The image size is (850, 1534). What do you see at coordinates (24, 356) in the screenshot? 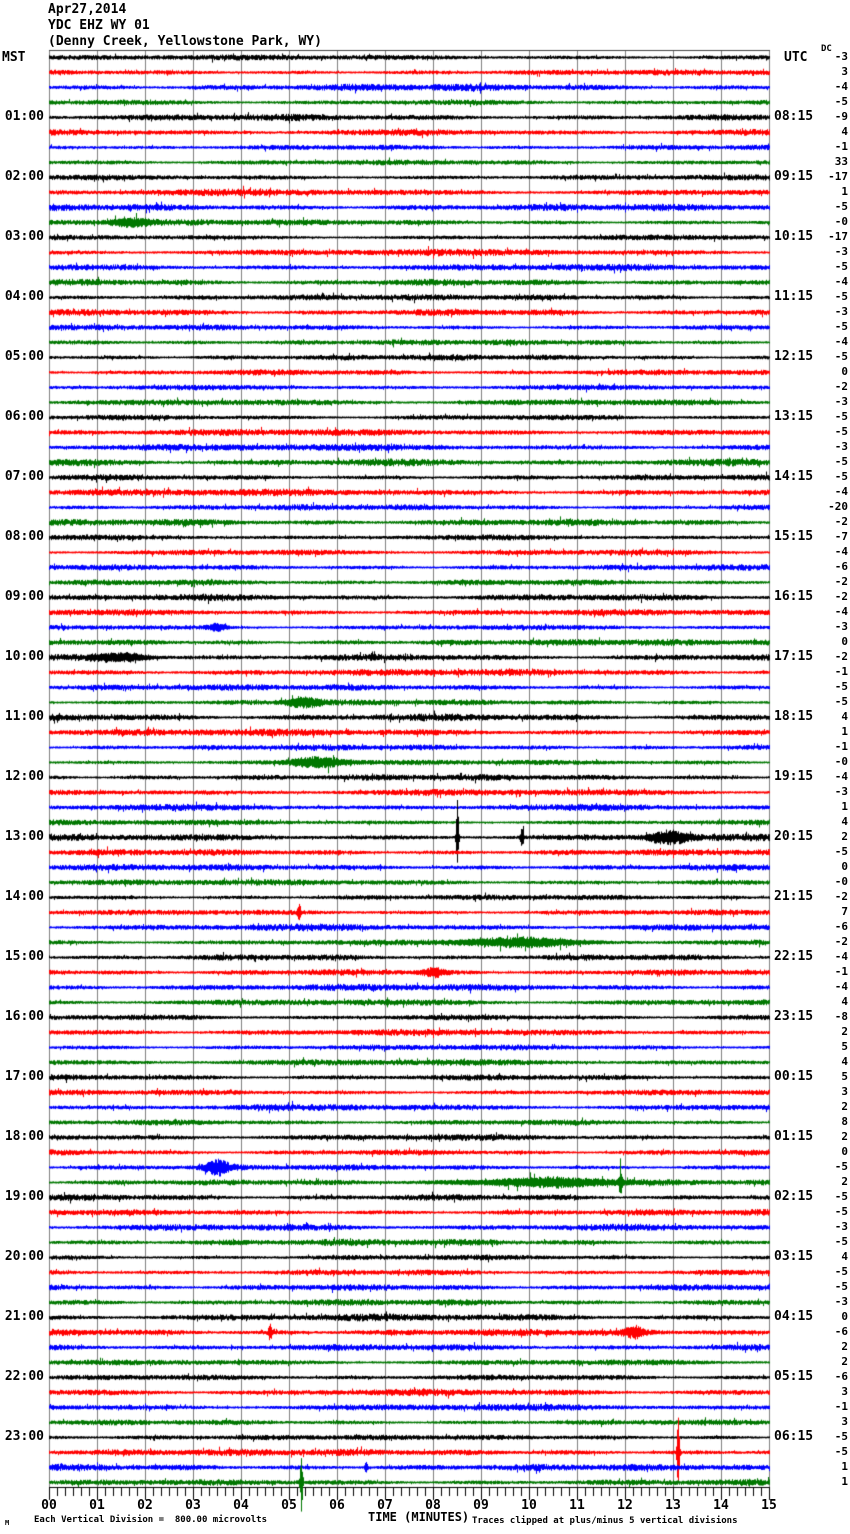
I see `mst-hour-label: 05:00` at bounding box center [24, 356].